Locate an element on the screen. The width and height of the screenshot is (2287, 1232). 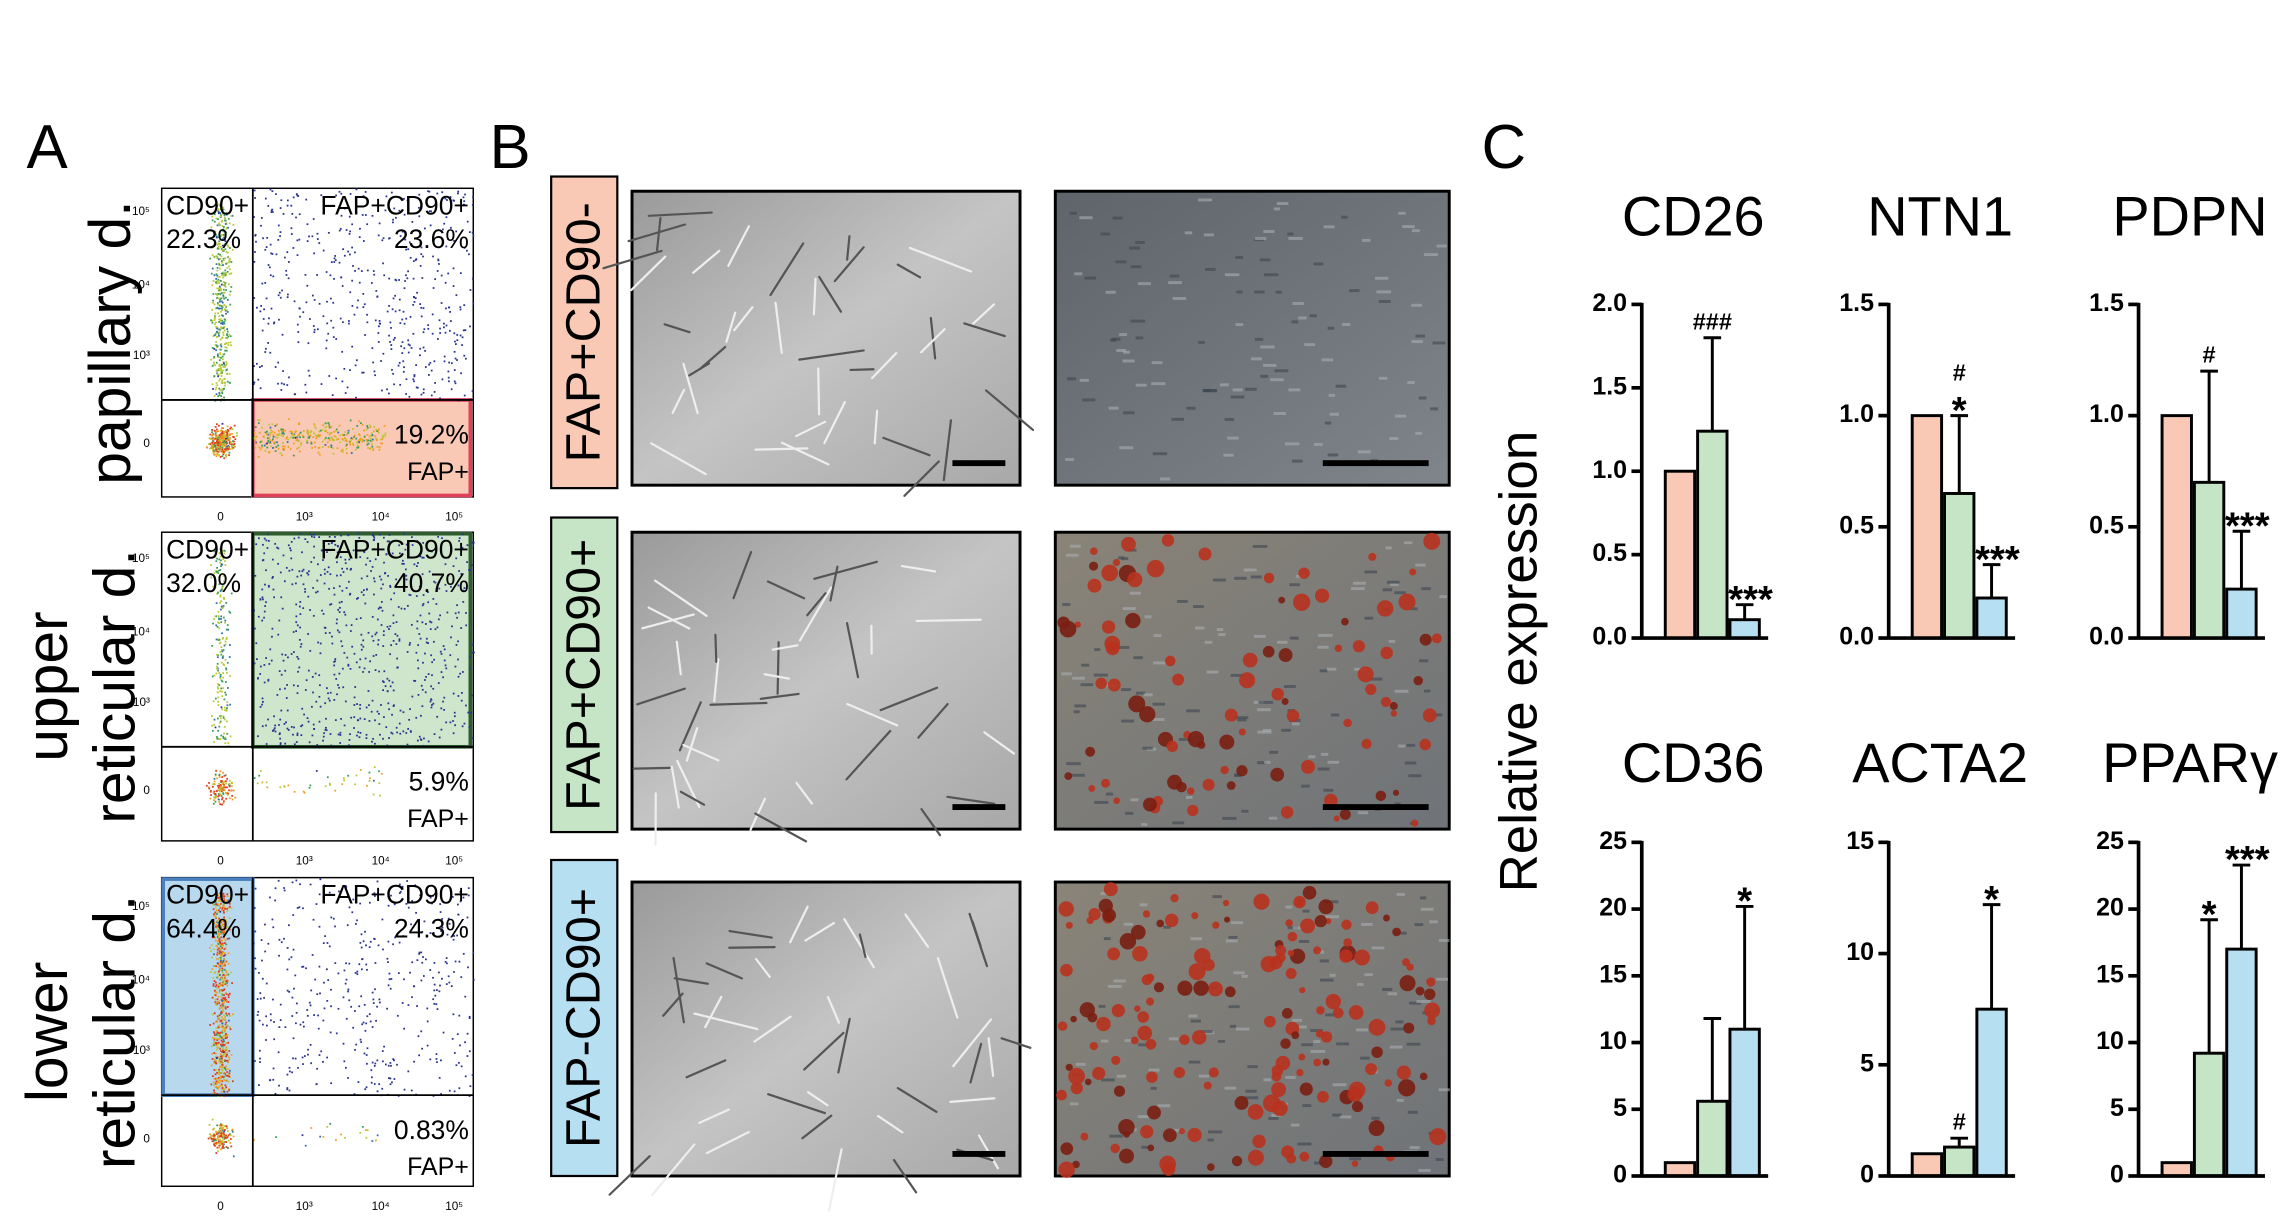
flow-y-tick: 10³ is located at coordinates (141, 1050).